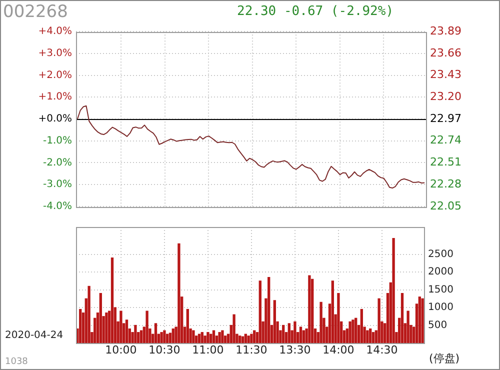  Describe the element at coordinates (57, 206) in the screenshot. I see `y-tick-label: -4.0%` at that location.